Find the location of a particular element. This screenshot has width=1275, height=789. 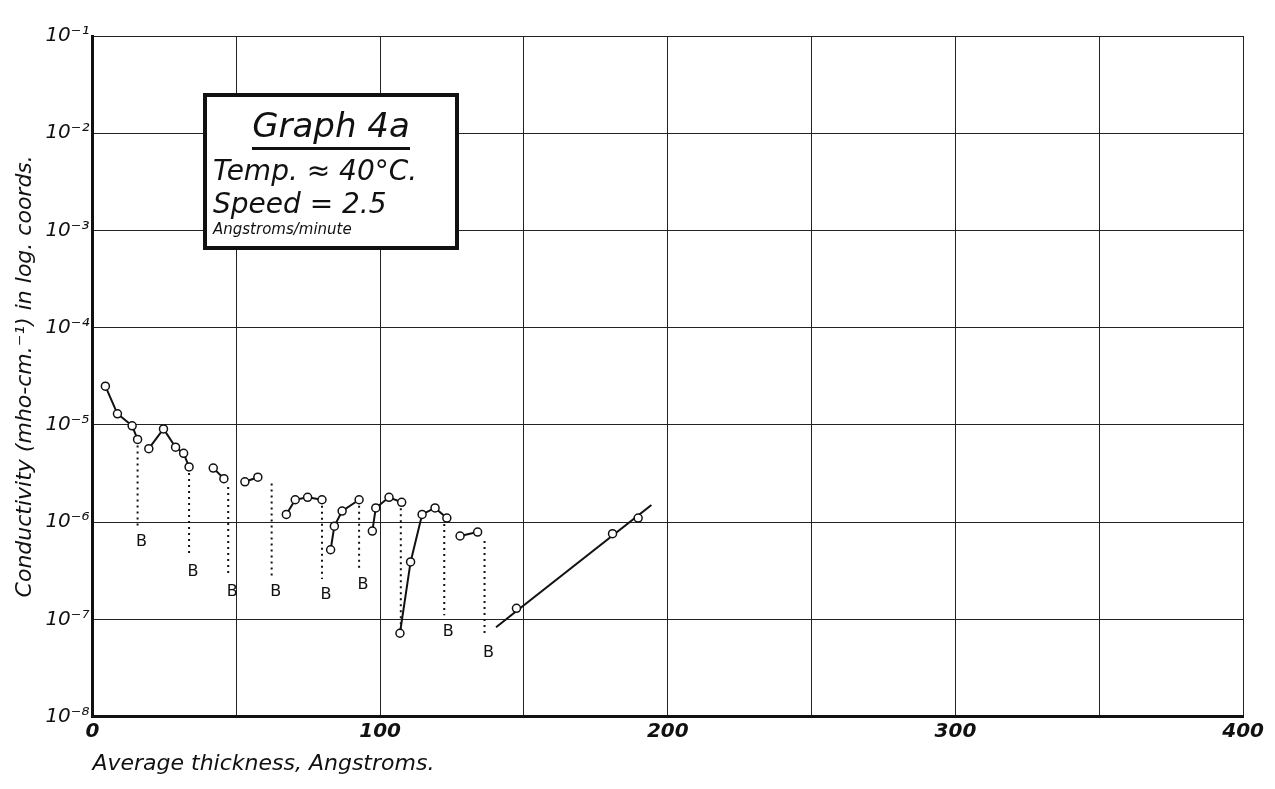

text: Graph 4a is located at coordinates (331, 127).